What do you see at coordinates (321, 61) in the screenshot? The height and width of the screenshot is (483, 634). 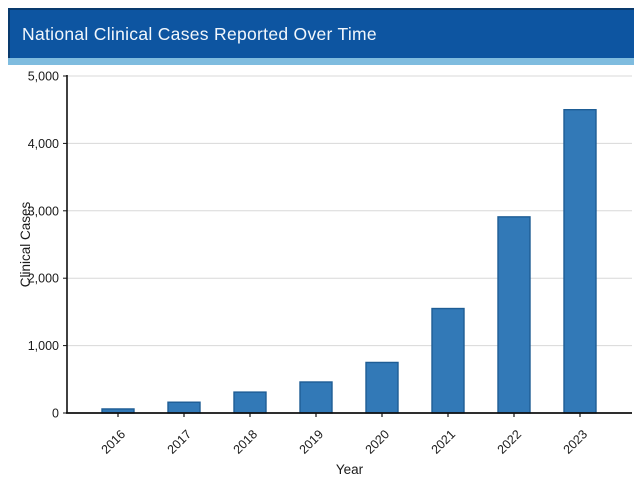 I see `banner-accent-strip` at bounding box center [321, 61].